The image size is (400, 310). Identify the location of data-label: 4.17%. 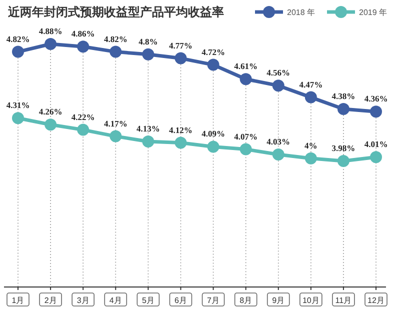
(116, 123).